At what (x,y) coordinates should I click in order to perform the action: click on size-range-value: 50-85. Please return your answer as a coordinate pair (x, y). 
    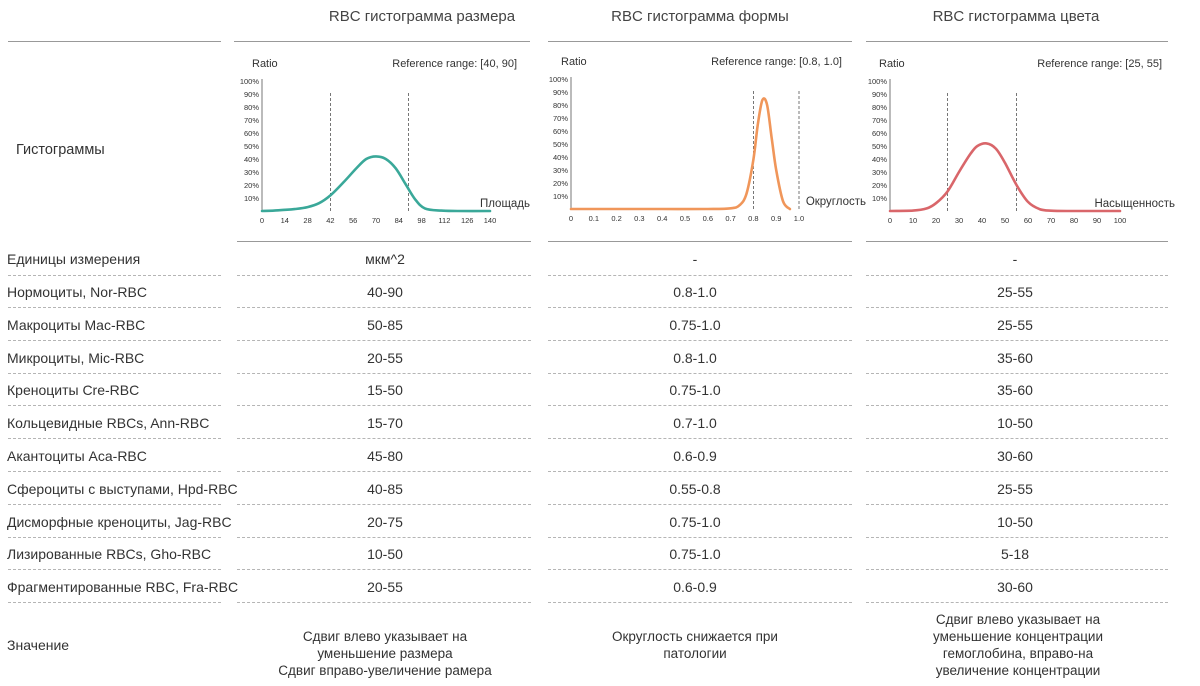
    Looking at the image, I should click on (385, 325).